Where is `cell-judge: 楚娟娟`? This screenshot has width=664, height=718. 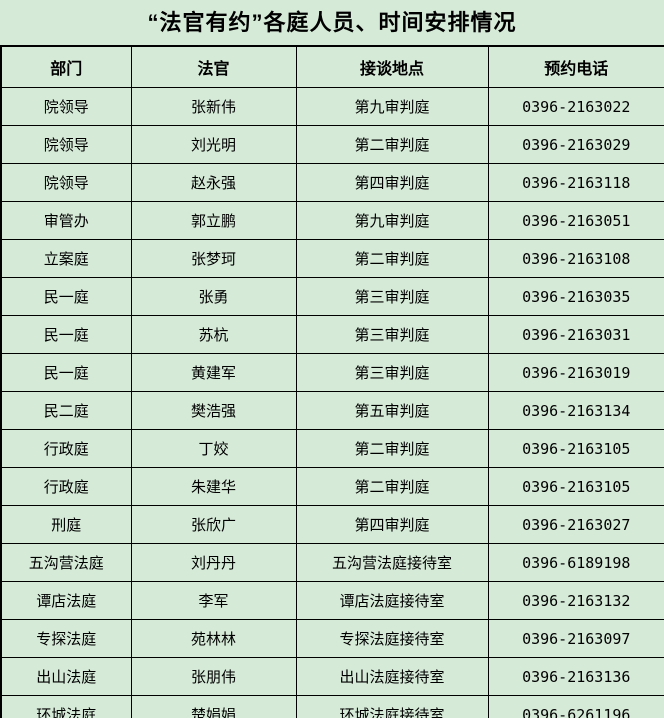
cell-judge: 楚娟娟 is located at coordinates (213, 706).